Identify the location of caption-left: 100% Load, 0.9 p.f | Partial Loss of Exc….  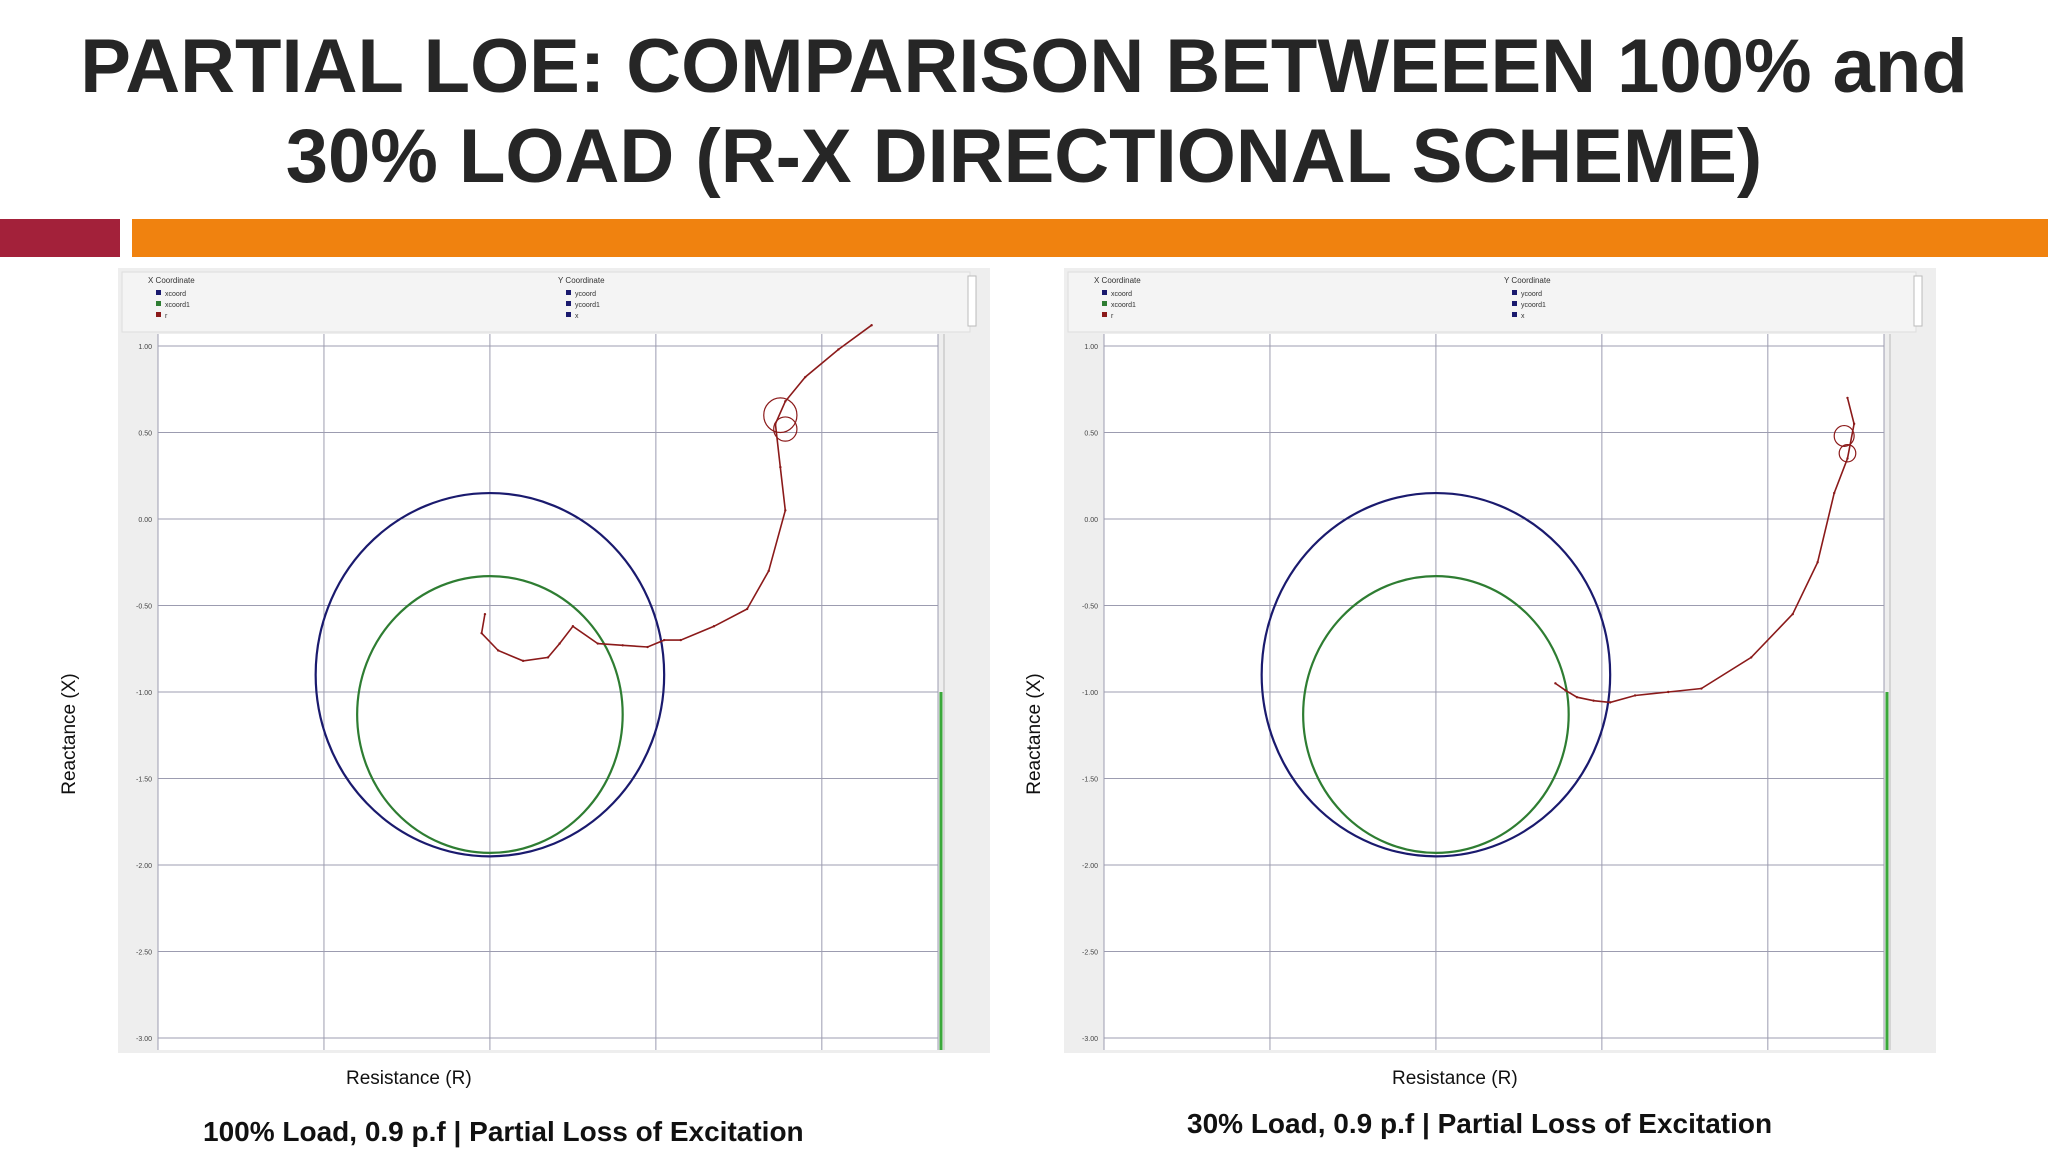
(503, 1131).